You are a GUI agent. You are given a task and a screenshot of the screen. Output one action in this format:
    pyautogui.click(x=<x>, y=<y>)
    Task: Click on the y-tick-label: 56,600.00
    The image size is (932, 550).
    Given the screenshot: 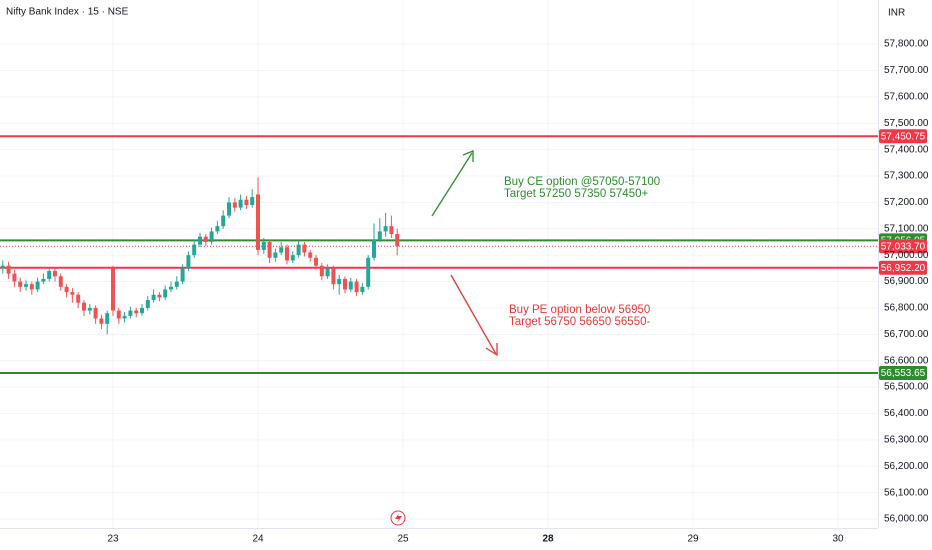 What is the action you would take?
    pyautogui.click(x=906, y=360)
    